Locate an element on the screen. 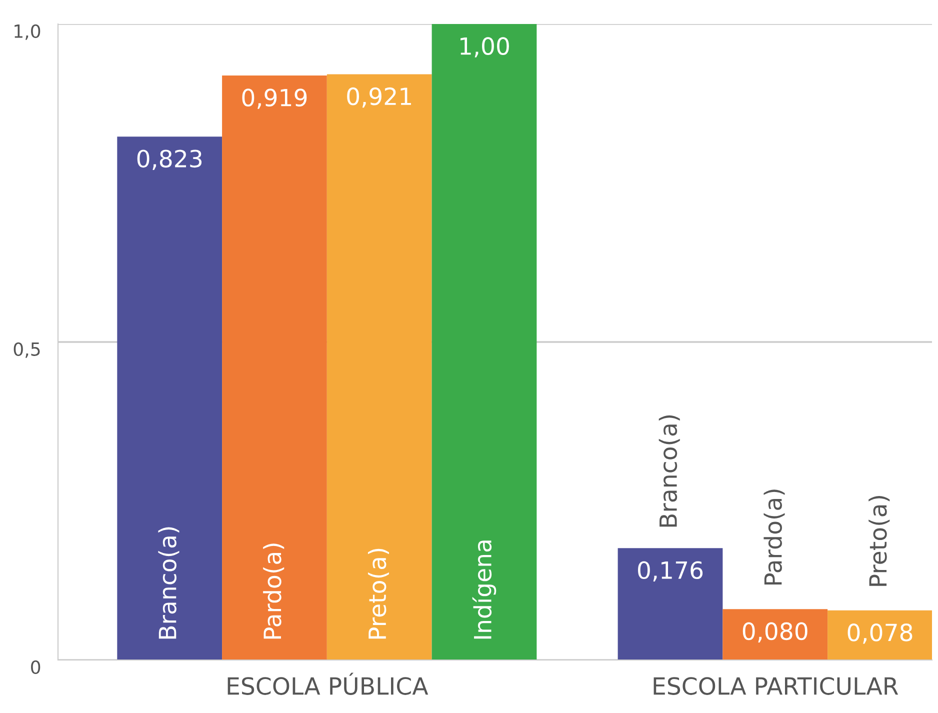 Image resolution: width=938 pixels, height=713 pixels. y-tick-label: 1,0 is located at coordinates (27, 32).